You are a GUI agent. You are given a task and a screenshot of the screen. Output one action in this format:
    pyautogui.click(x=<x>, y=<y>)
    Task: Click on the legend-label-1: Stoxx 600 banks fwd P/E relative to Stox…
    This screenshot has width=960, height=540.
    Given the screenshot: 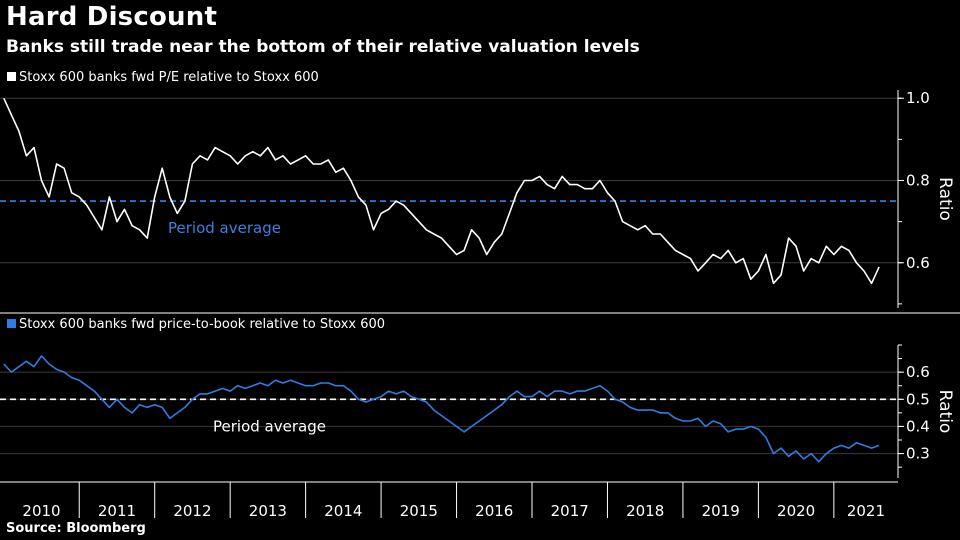 What is the action you would take?
    pyautogui.click(x=169, y=77)
    